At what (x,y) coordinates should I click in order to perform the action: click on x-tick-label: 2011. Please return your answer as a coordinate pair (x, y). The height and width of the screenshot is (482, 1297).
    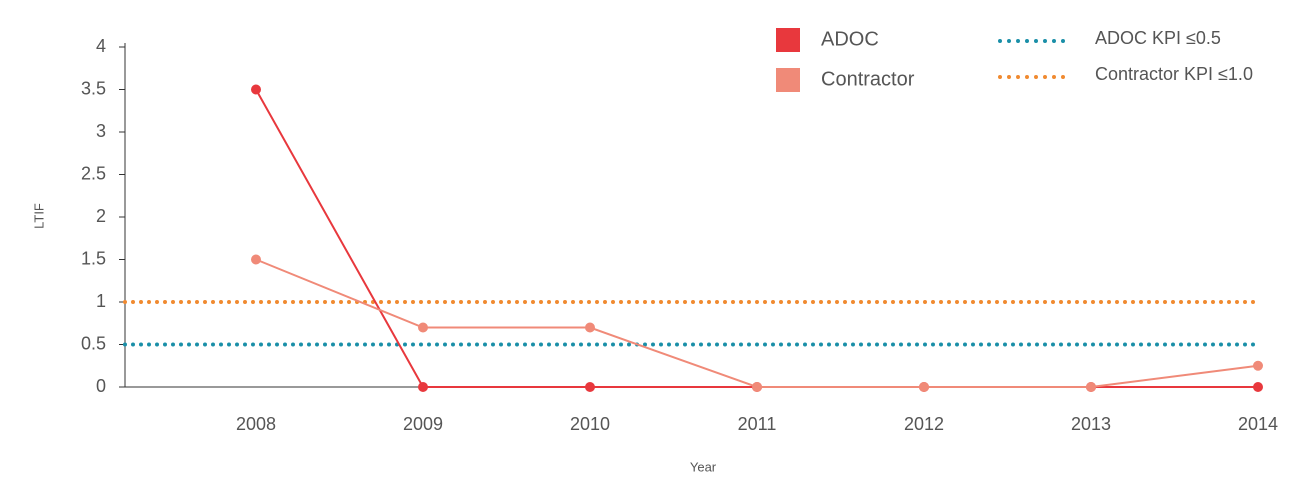
    Looking at the image, I should click on (757, 424).